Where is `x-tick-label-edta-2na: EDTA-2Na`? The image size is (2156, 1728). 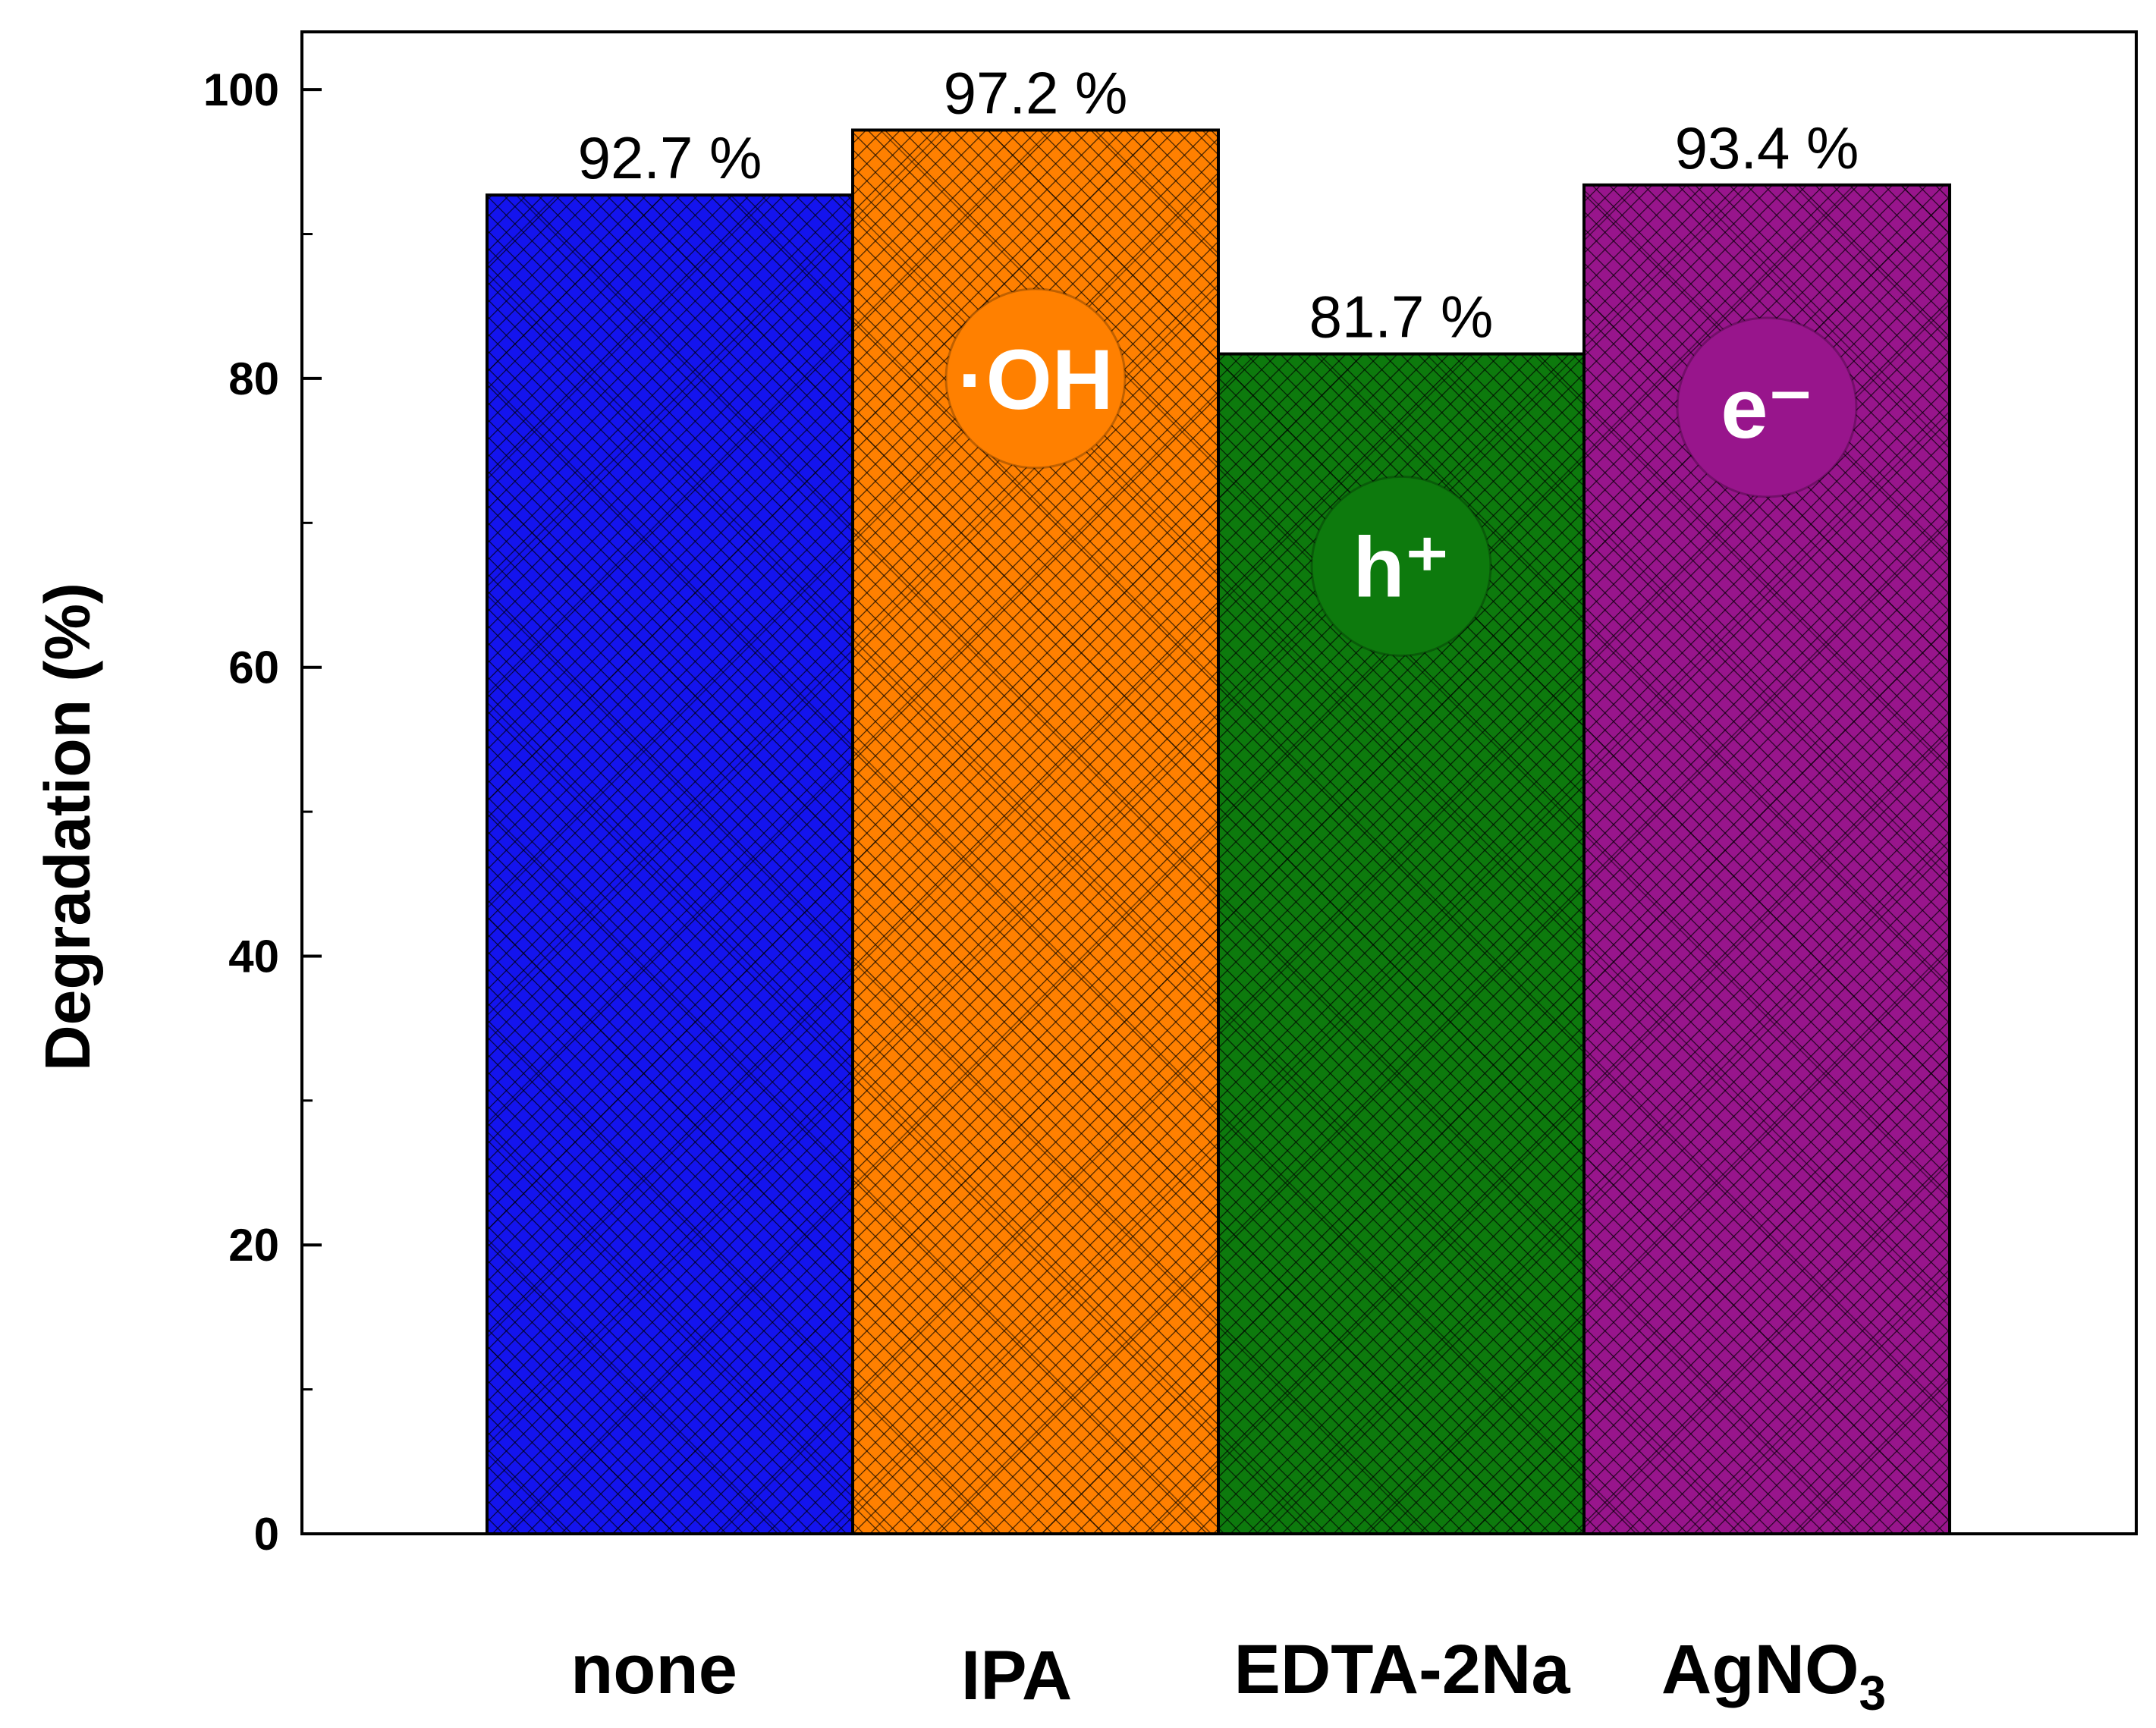
x-tick-label-edta-2na: EDTA-2Na is located at coordinates (1402, 1669).